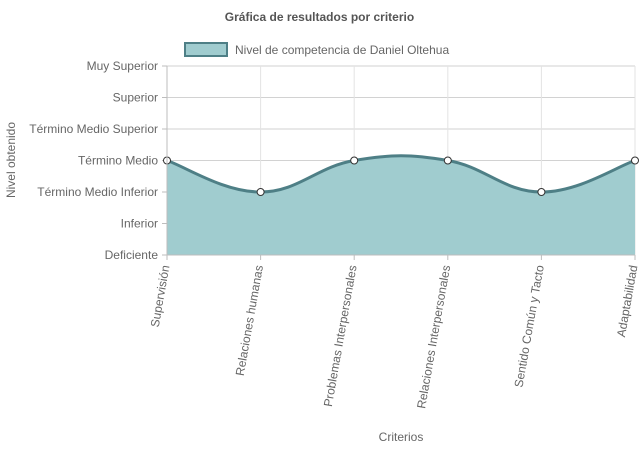 This screenshot has height=449, width=639. What do you see at coordinates (340, 336) in the screenshot?
I see `x-tick-label: Problemas Interpersonales` at bounding box center [340, 336].